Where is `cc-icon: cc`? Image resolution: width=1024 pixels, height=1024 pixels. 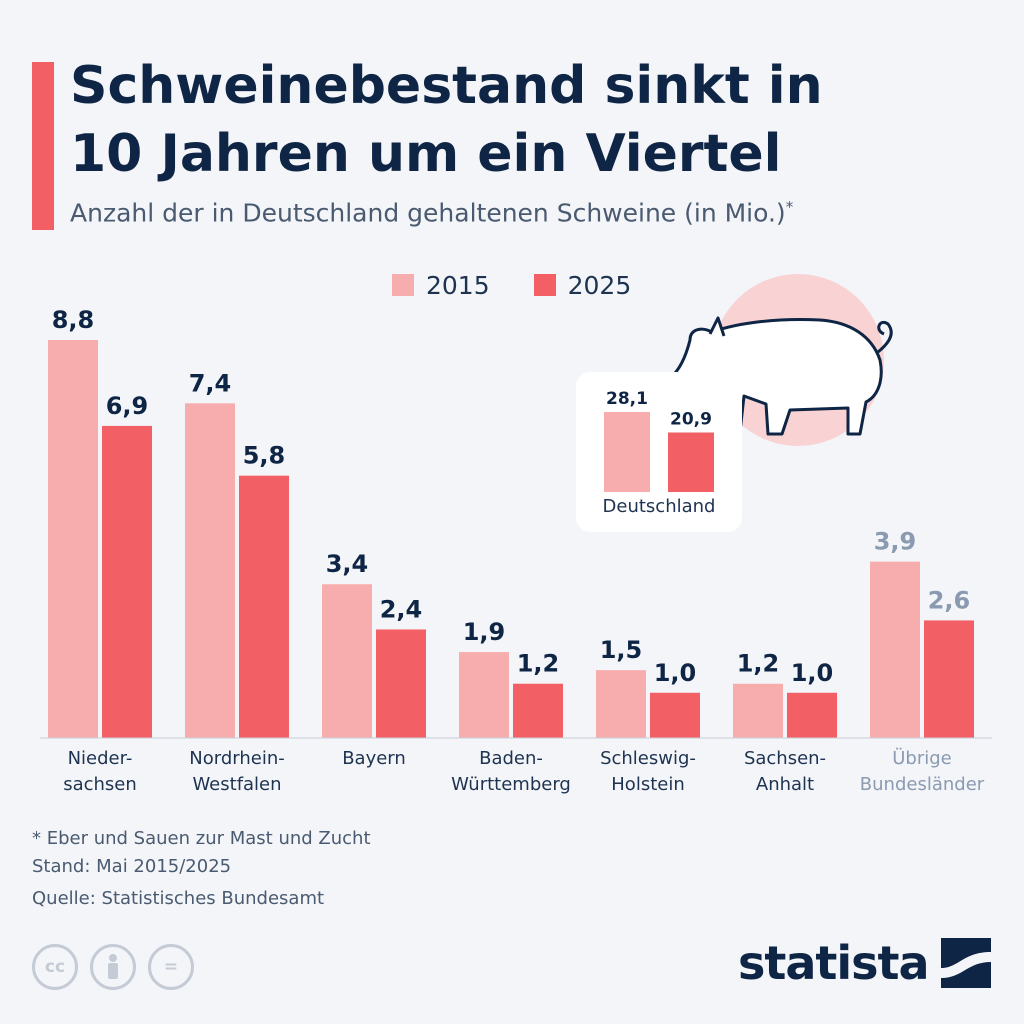 cc-icon: cc is located at coordinates (55, 967).